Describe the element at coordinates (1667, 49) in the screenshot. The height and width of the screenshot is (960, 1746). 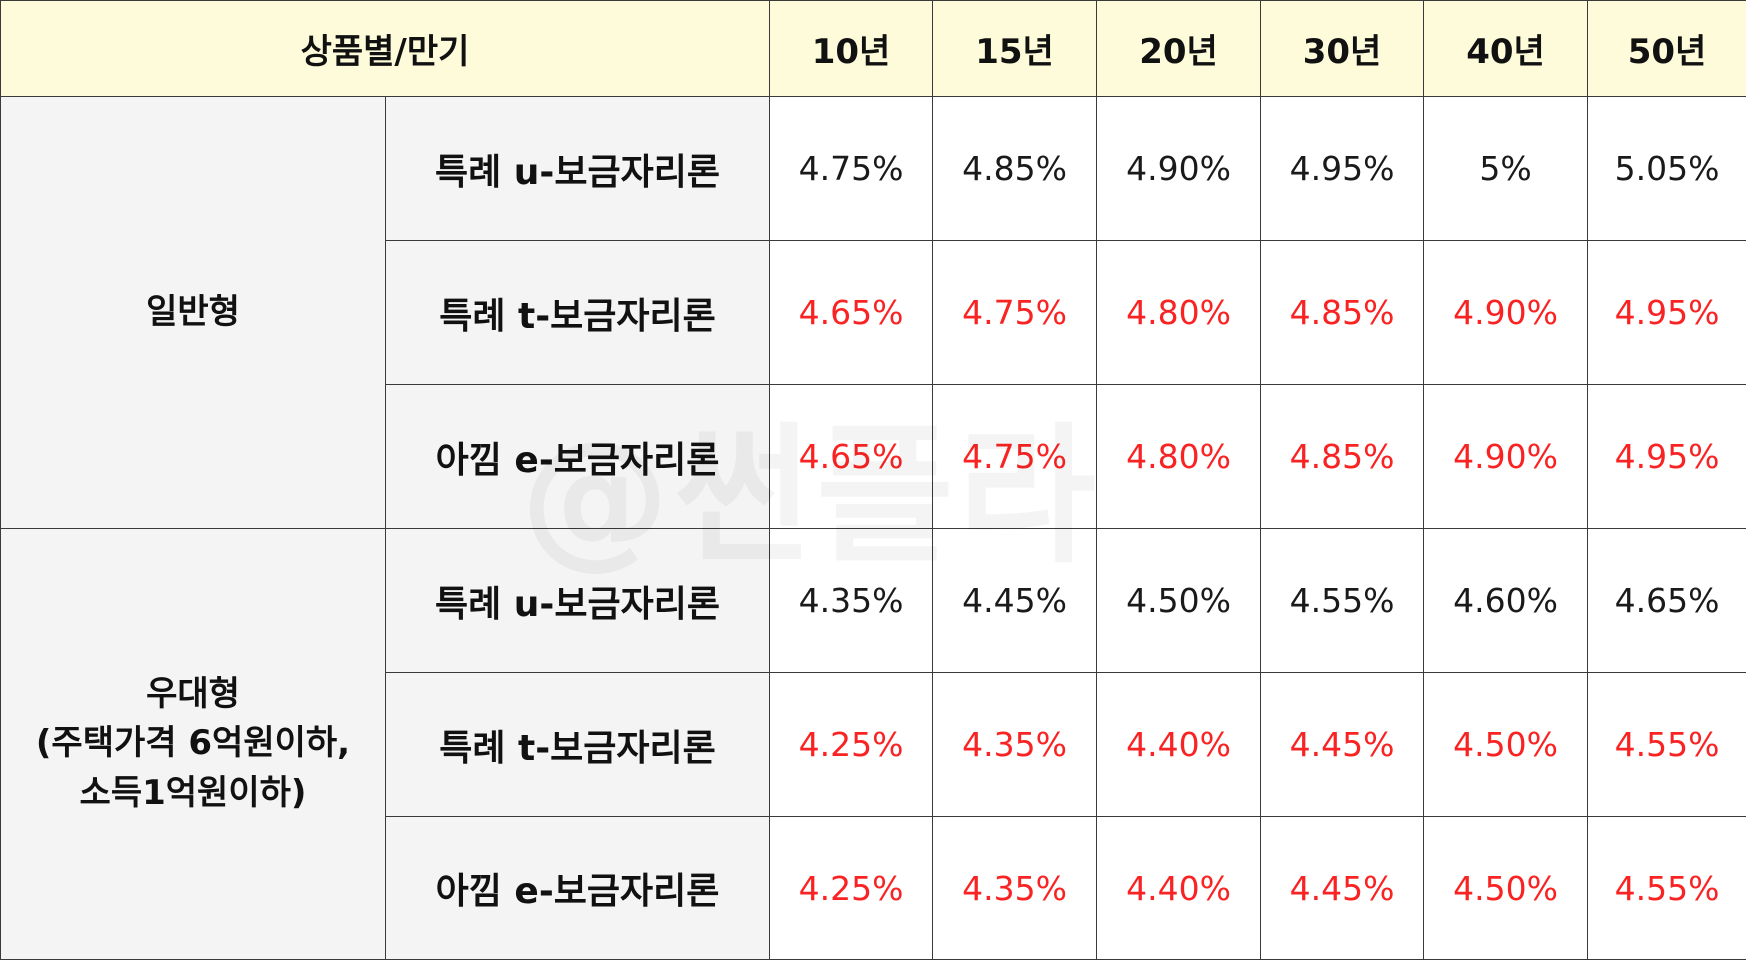
I see `column-header: 50년` at that location.